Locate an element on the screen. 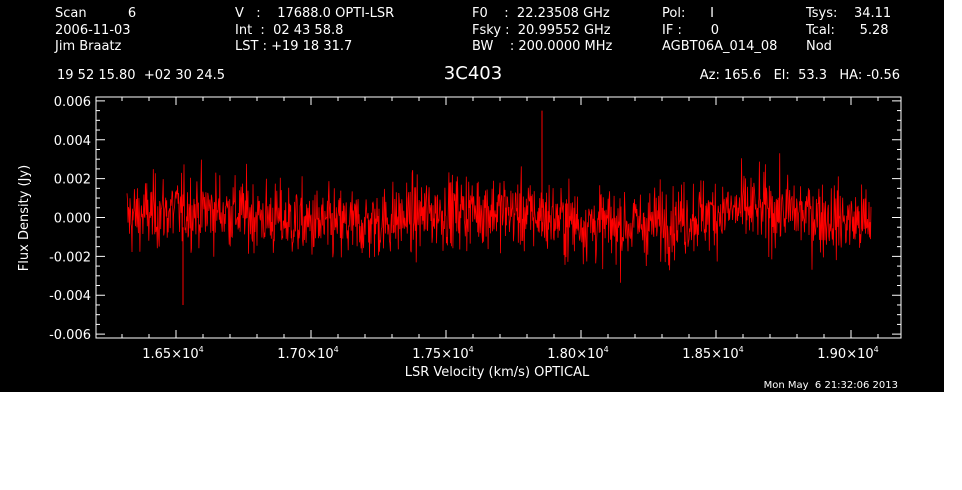  x-tick-label: 1.90×10⁴ is located at coordinates (847, 353).